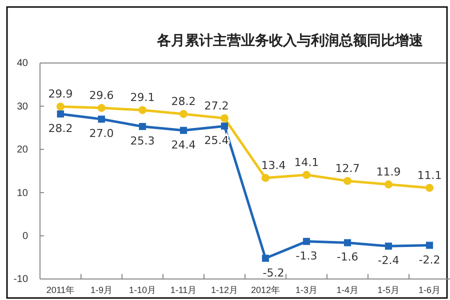 The width and height of the screenshot is (450, 300). What do you see at coordinates (347, 289) in the screenshot?
I see `x-tick-label: 1-4月` at bounding box center [347, 289].